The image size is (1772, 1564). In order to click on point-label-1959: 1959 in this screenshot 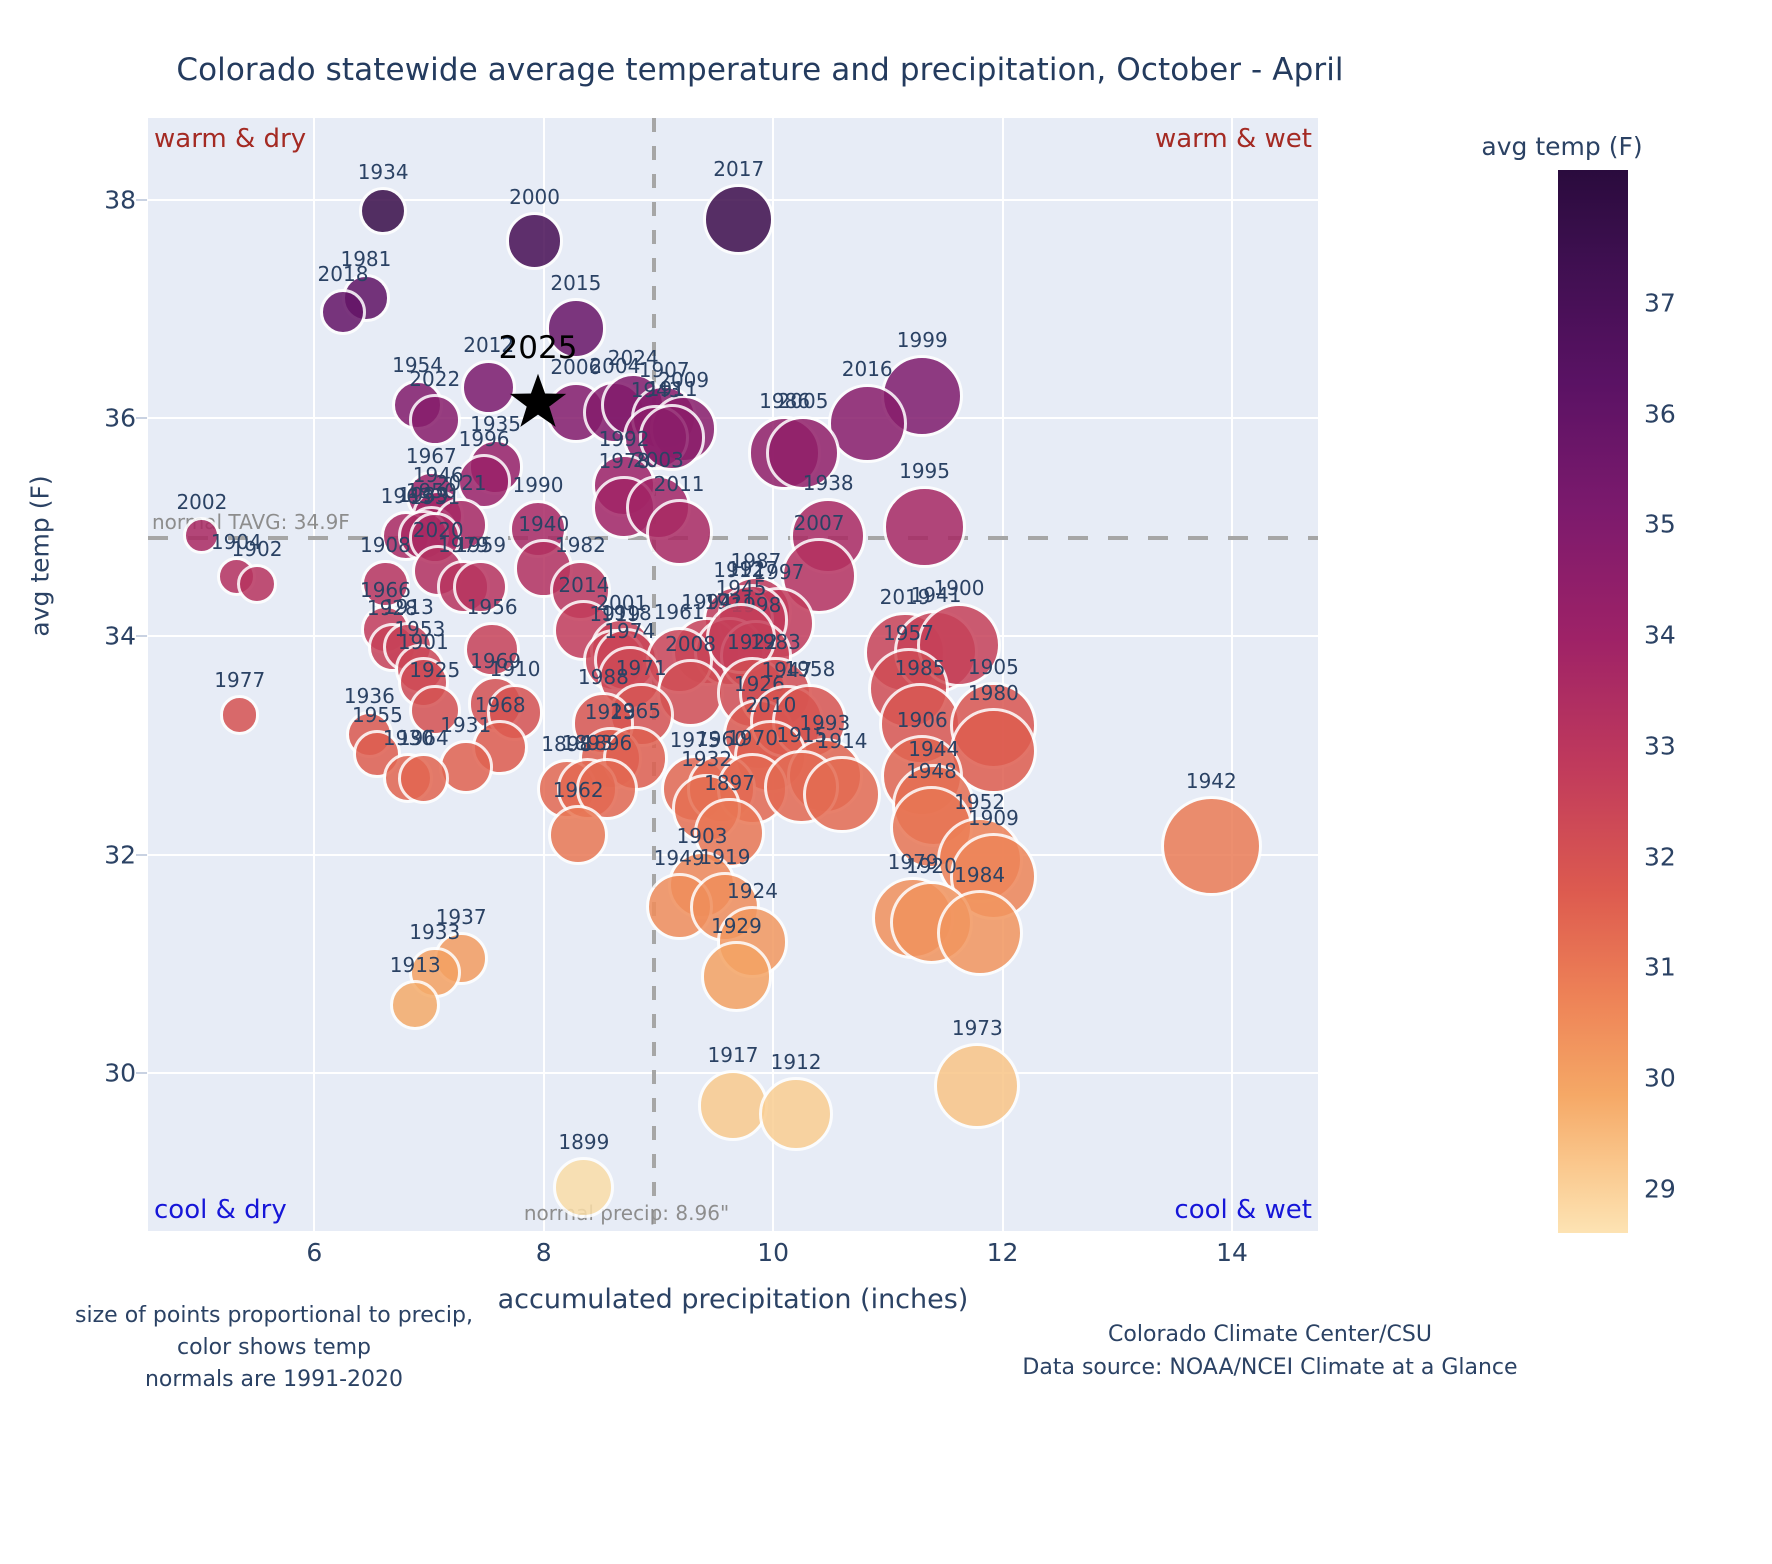, I will do `click(481, 544)`.